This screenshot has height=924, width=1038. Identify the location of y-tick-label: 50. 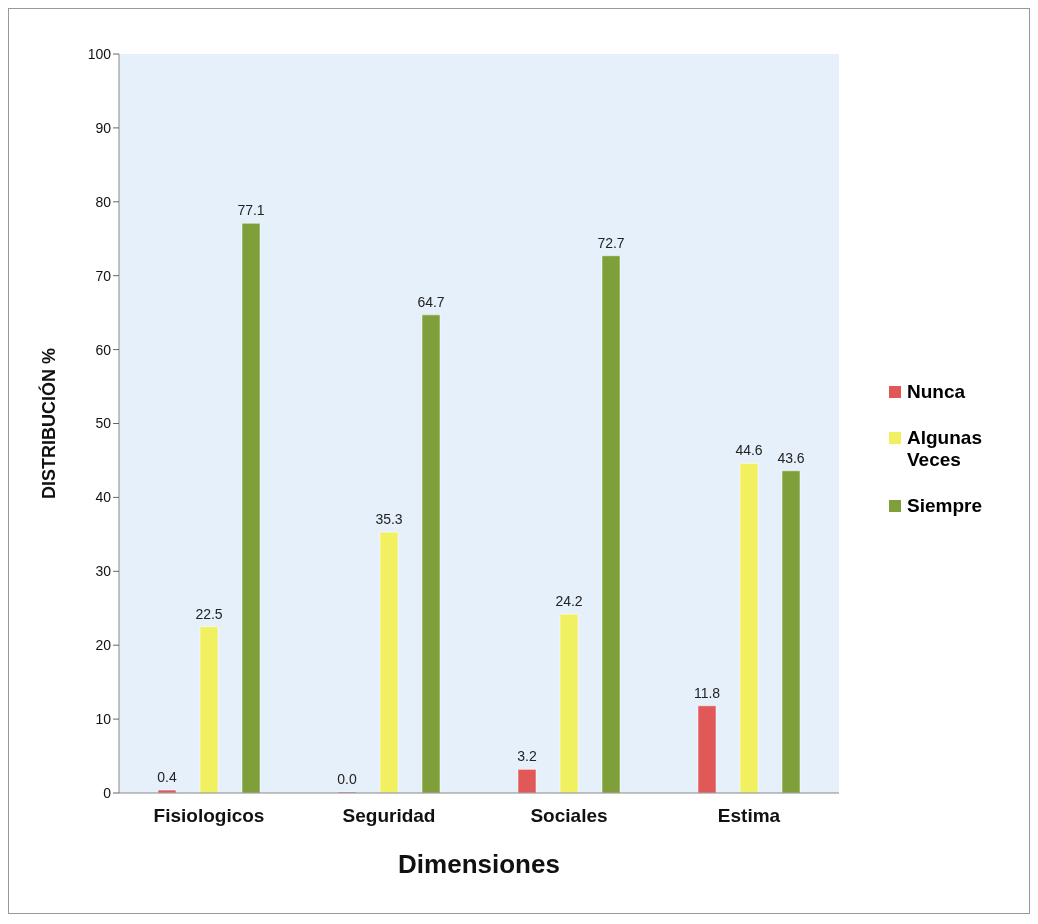
(103, 423).